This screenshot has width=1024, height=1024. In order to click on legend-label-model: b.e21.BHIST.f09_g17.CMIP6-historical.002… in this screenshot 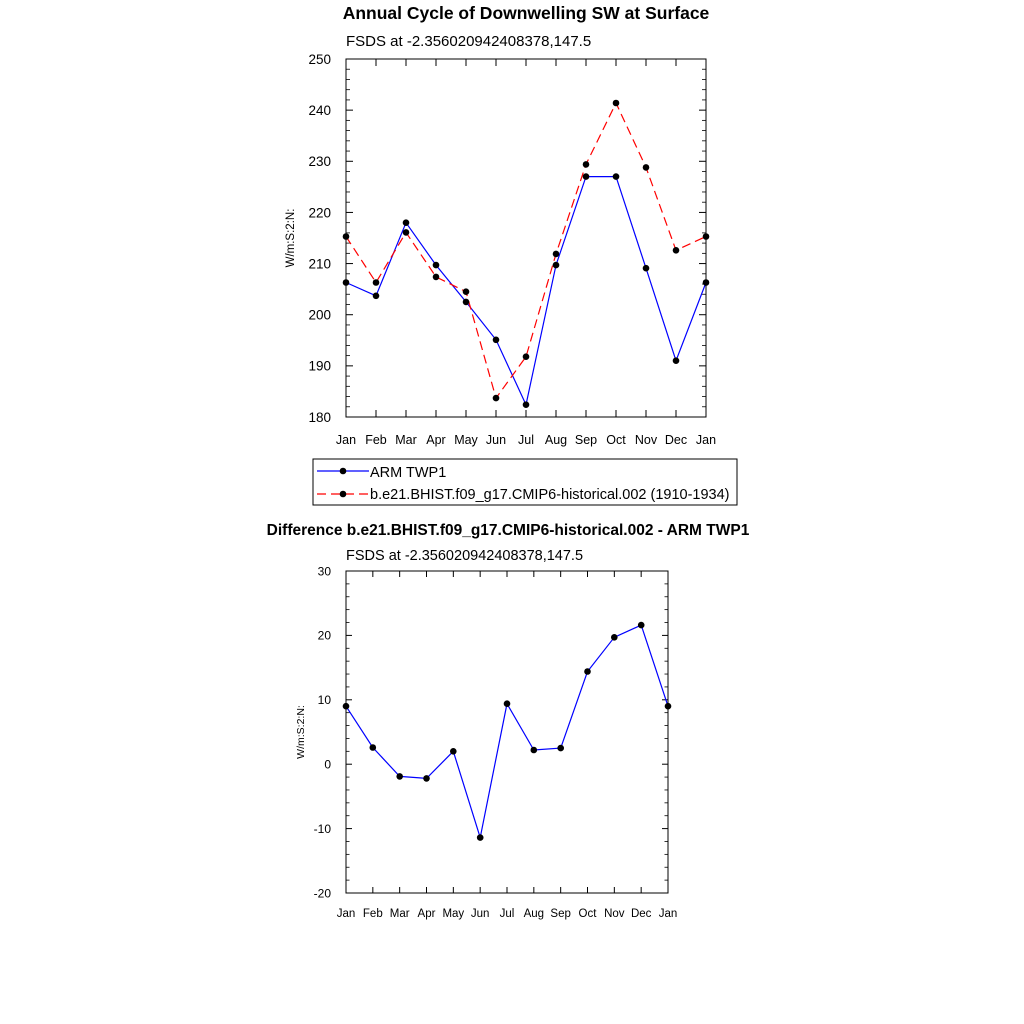, I will do `click(549, 495)`.